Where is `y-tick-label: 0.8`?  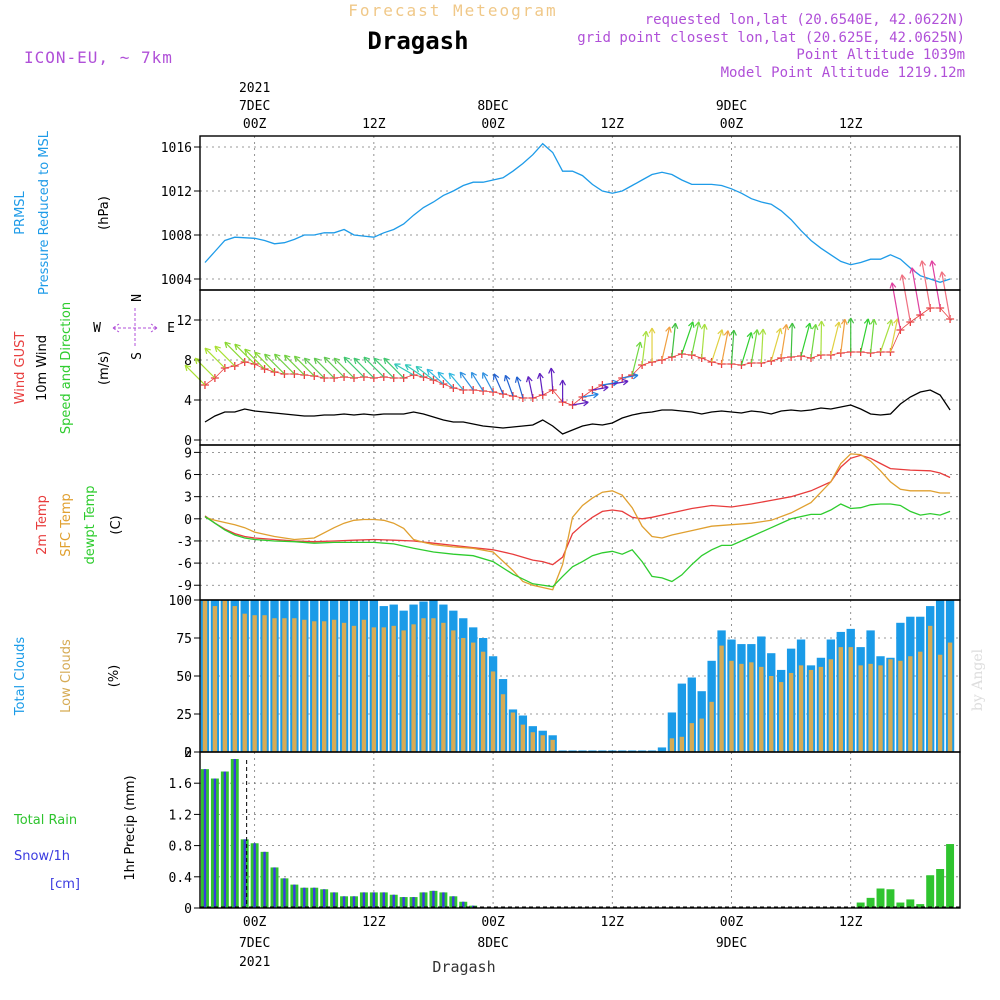 y-tick-label: 0.8 is located at coordinates (180, 847).